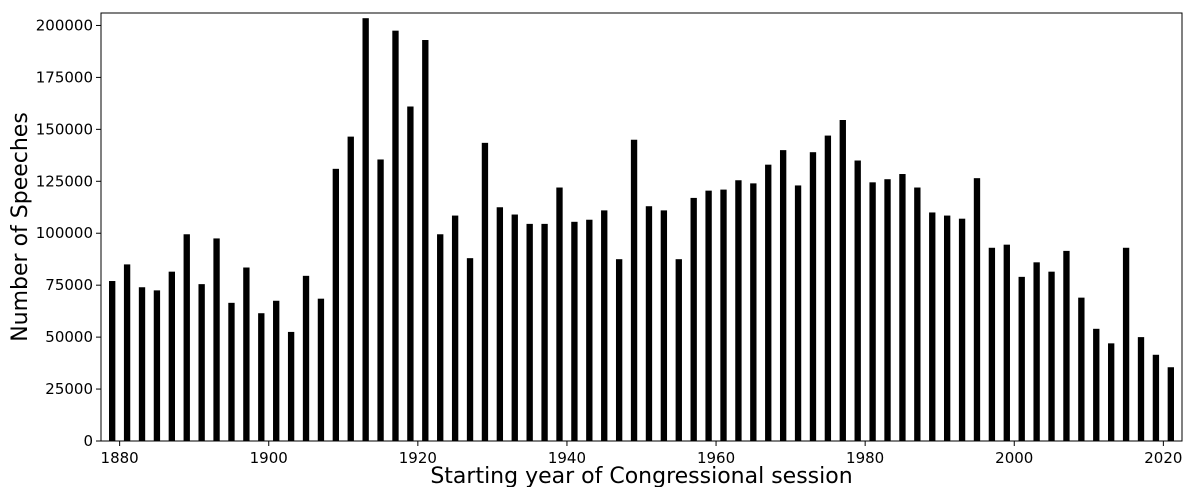  I want to click on bar-1975, so click(828, 288).